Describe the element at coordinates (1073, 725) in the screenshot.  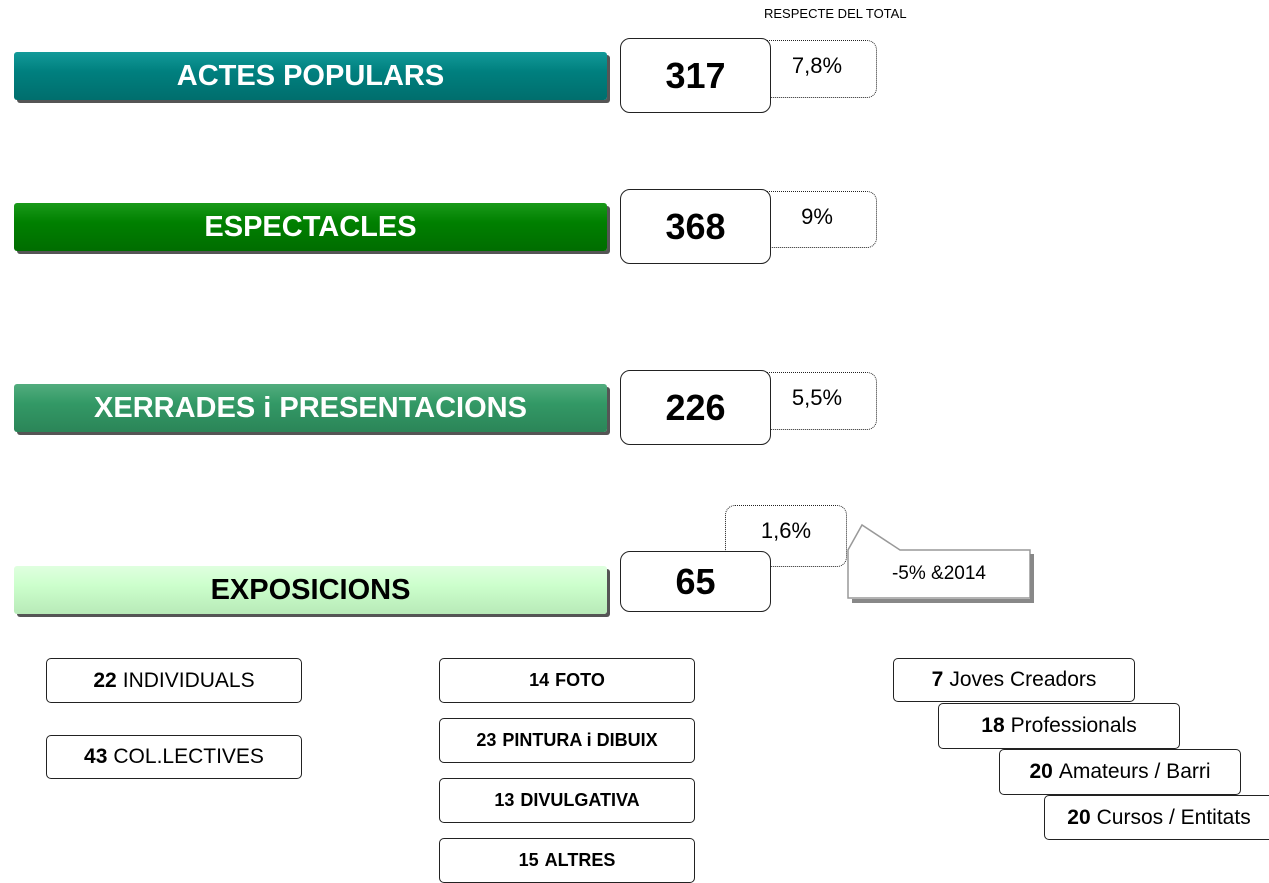
I see `breakdown-label: Professionals` at that location.